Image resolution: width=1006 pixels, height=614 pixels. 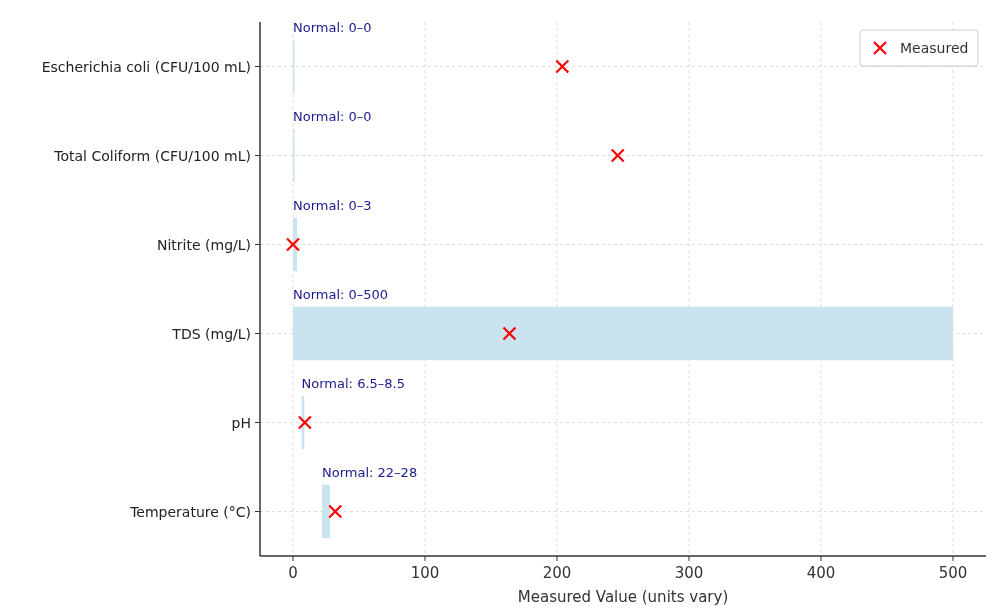 I want to click on y-tick-label: TDS (mg/L), so click(x=211, y=333).